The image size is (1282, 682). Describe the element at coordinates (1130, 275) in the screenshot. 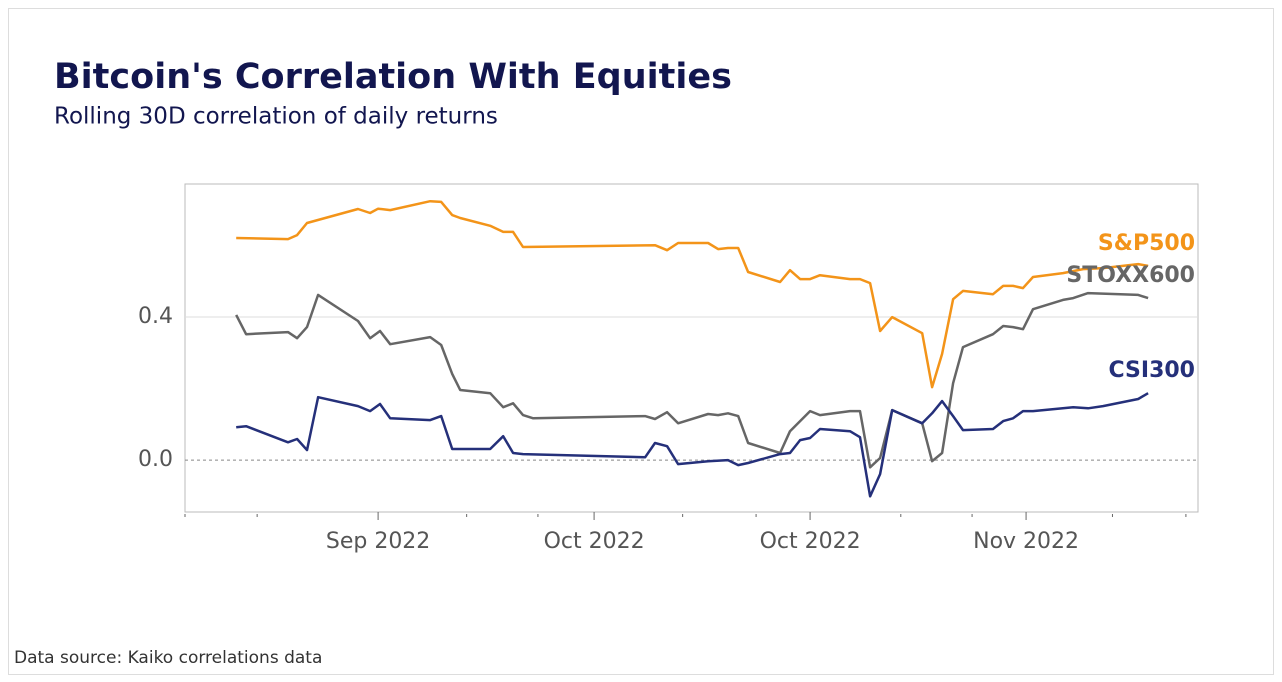

I see `series-label: STOXX600` at that location.